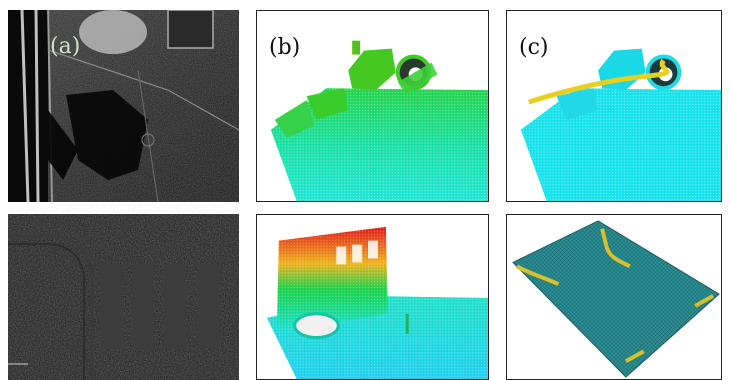 The image size is (731, 380). Describe the element at coordinates (285, 47) in the screenshot. I see `panel-label-b-top: (b)` at that location.